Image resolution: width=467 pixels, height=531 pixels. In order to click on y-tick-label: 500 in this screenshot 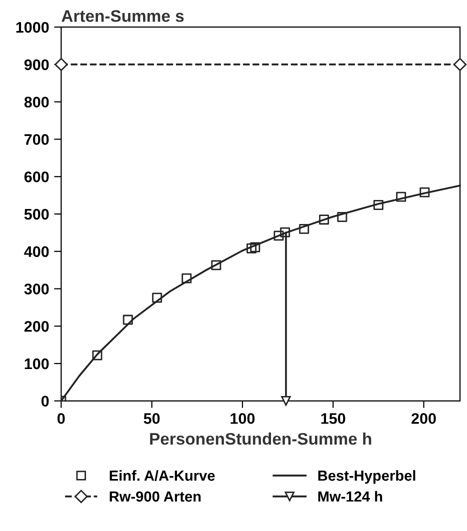, I will do `click(36, 214)`.